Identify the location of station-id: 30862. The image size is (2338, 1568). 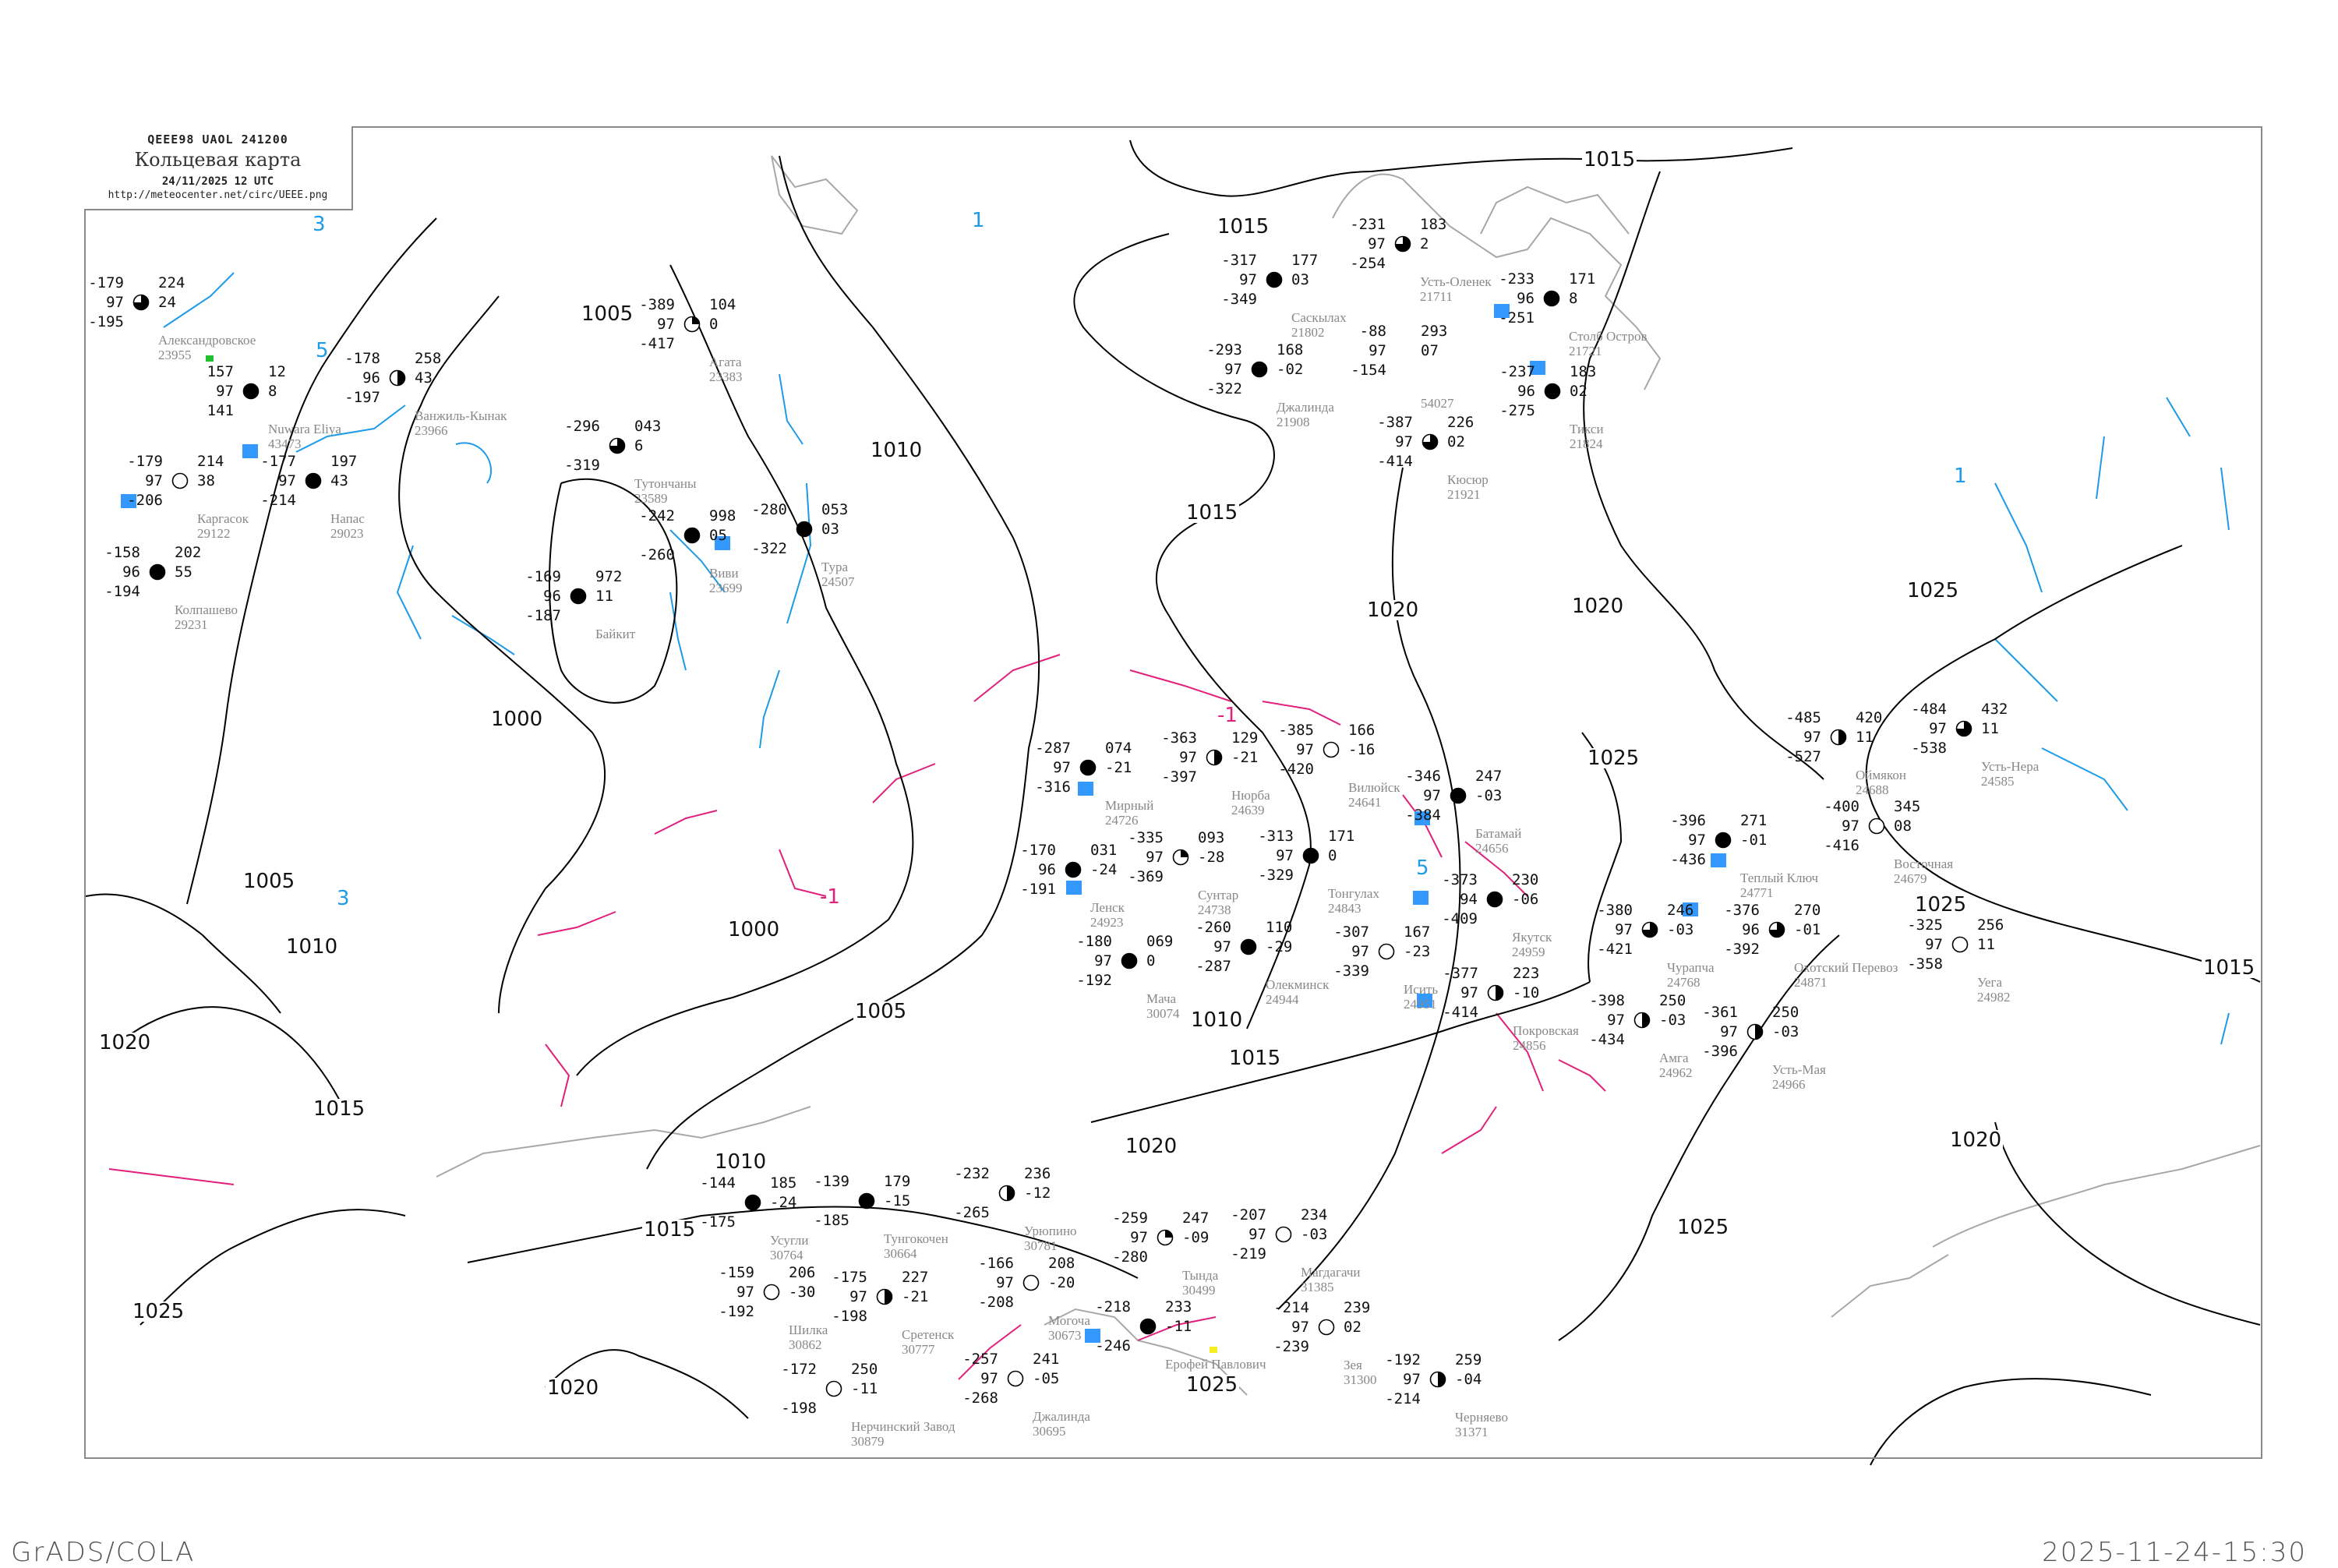
(806, 1344).